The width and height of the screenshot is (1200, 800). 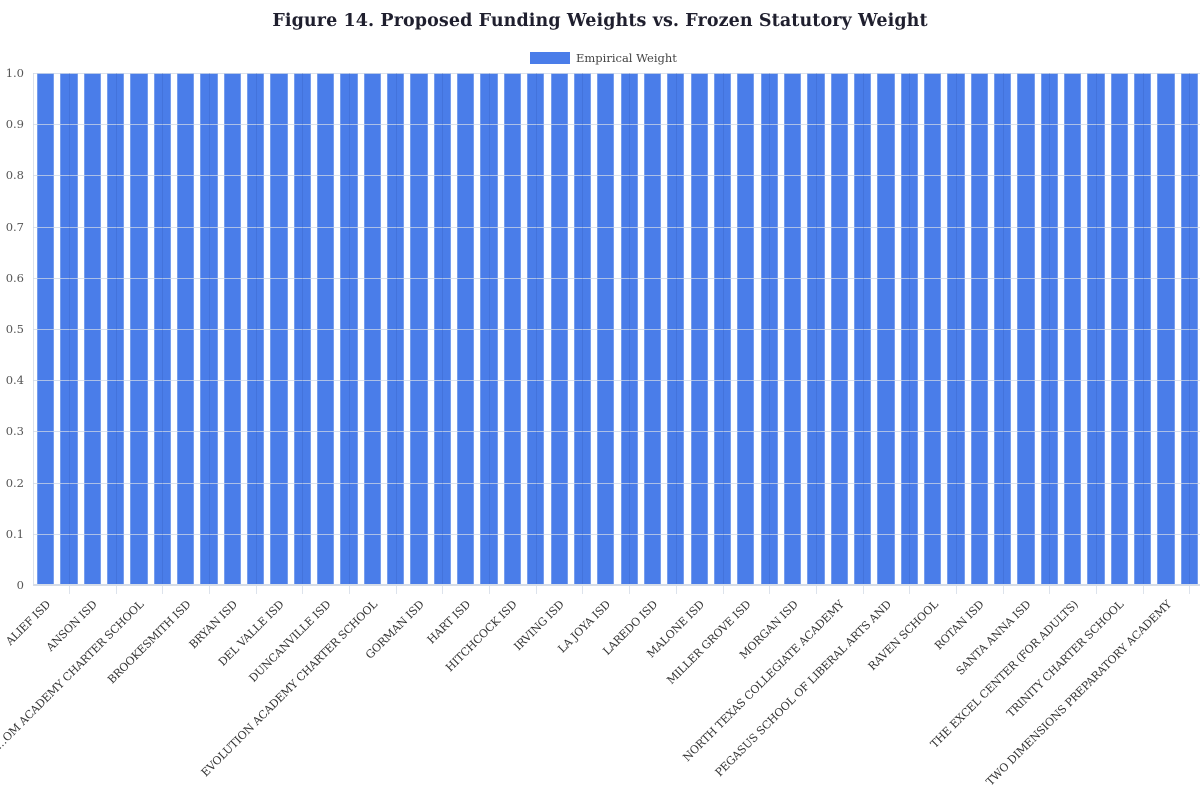 I want to click on y-tick-label: 0.3, so click(x=14, y=431).